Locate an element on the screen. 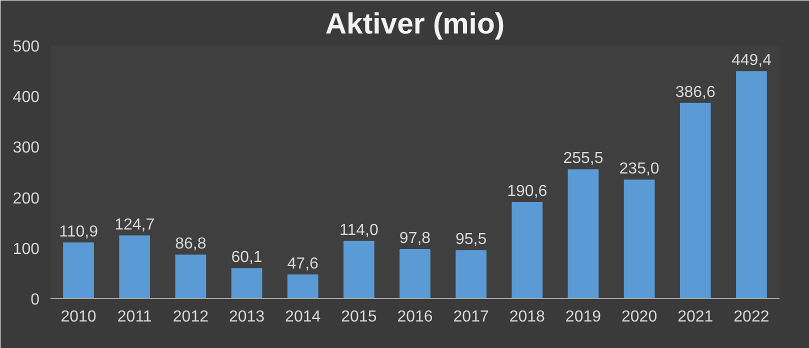 The image size is (809, 348). y-tick-label: 500 is located at coordinates (26, 47).